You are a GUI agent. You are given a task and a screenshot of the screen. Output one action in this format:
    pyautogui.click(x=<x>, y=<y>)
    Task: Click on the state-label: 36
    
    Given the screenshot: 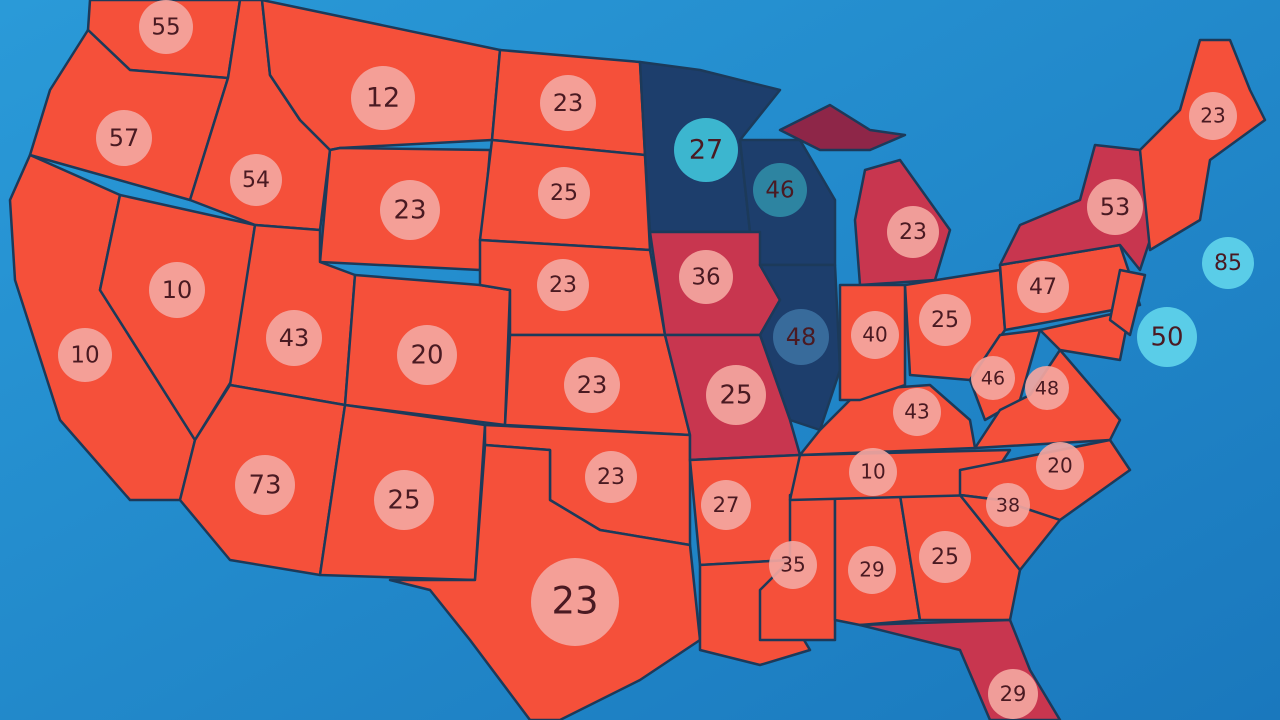 What is the action you would take?
    pyautogui.click(x=706, y=277)
    